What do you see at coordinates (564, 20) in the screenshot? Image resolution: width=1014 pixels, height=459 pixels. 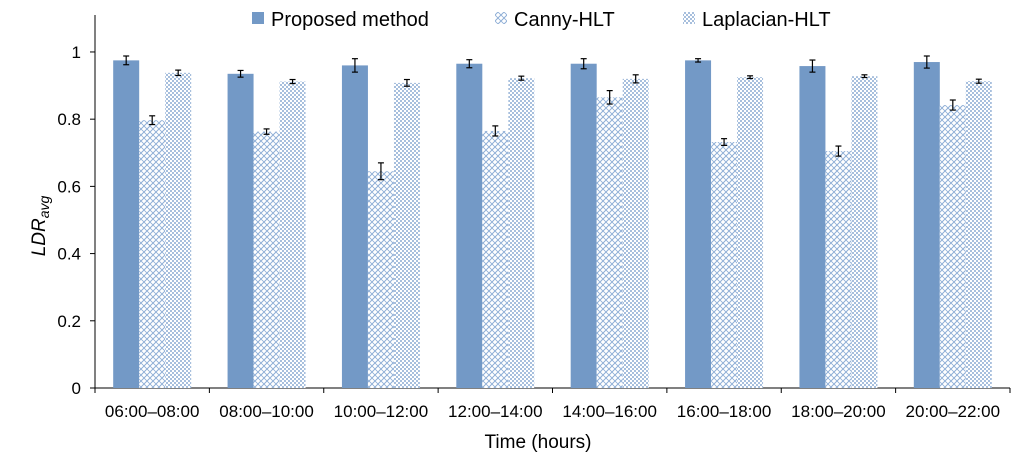 I see `legend-label-canny-hlt: Canny-HLT` at bounding box center [564, 20].